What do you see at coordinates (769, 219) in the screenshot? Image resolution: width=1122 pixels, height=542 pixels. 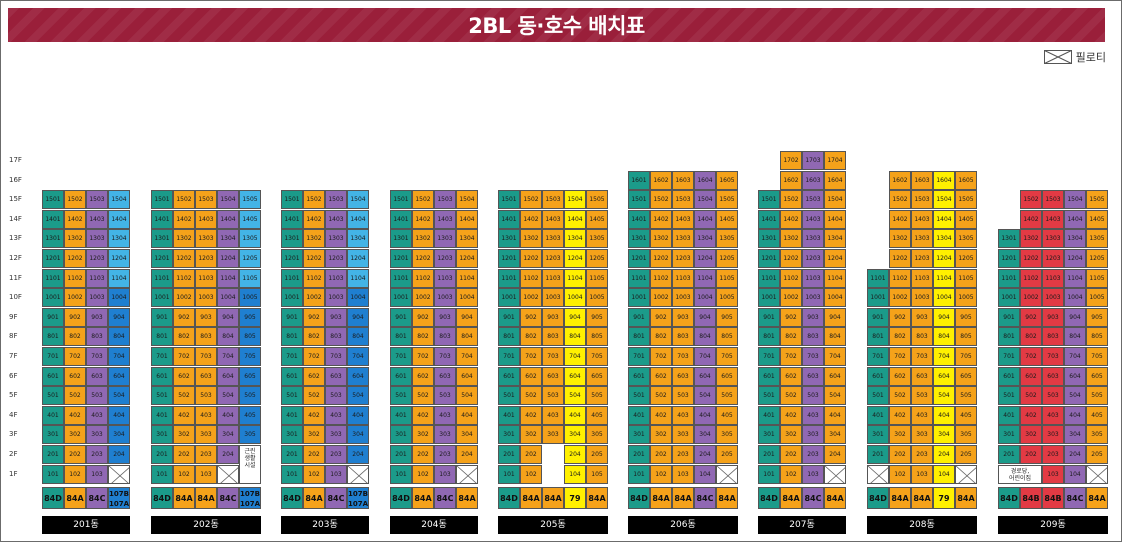 I see `unit-cell: 1401` at bounding box center [769, 219].